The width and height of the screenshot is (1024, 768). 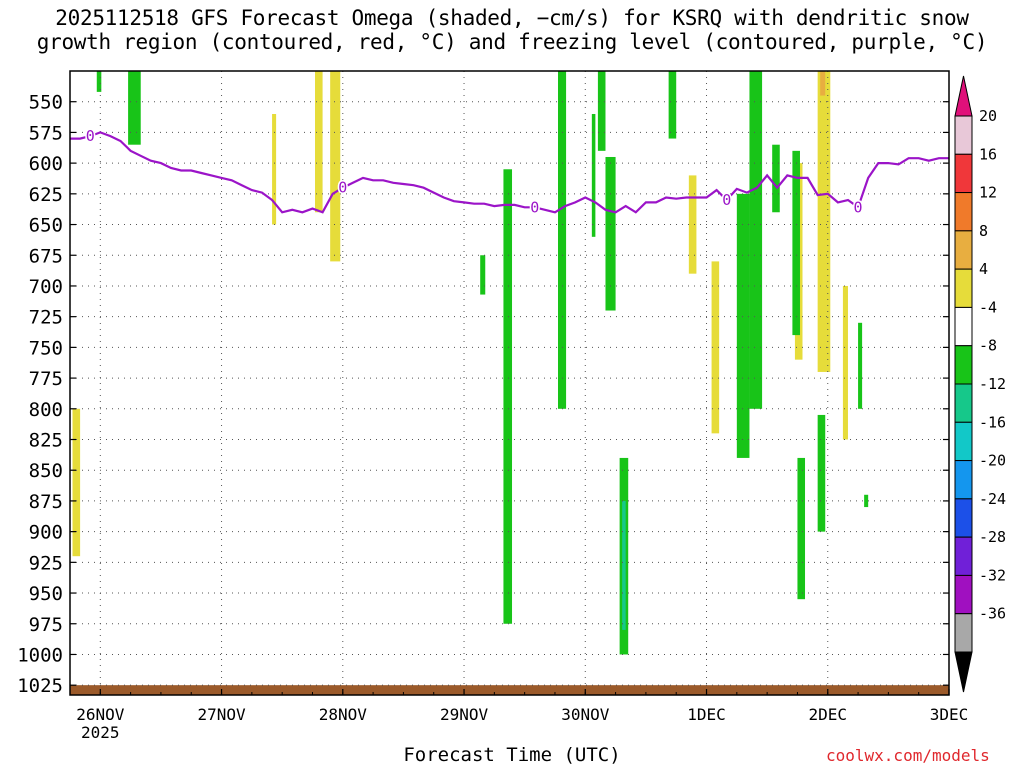 What do you see at coordinates (949, 714) in the screenshot?
I see `x-tick-label-7: 3DEC` at bounding box center [949, 714].